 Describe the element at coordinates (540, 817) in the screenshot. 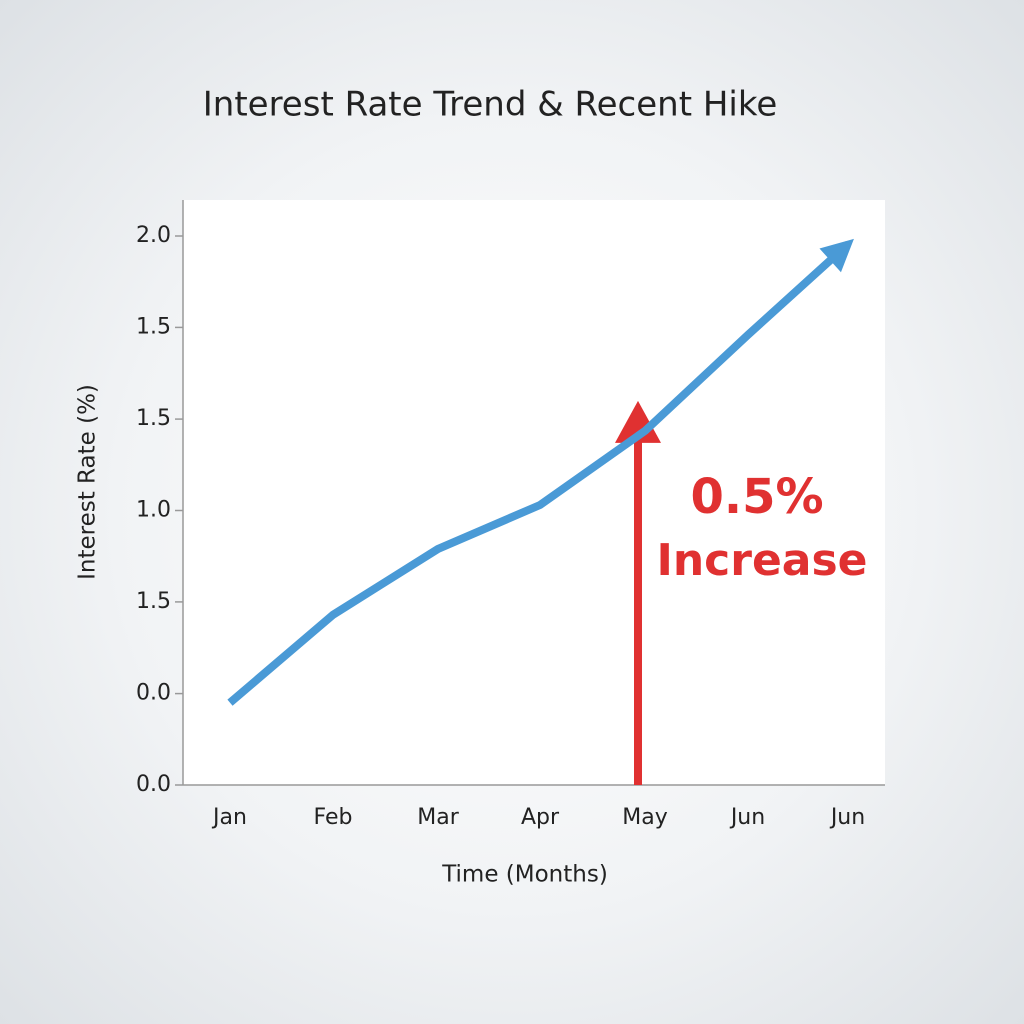

I see `x-tick-label: Apr` at that location.